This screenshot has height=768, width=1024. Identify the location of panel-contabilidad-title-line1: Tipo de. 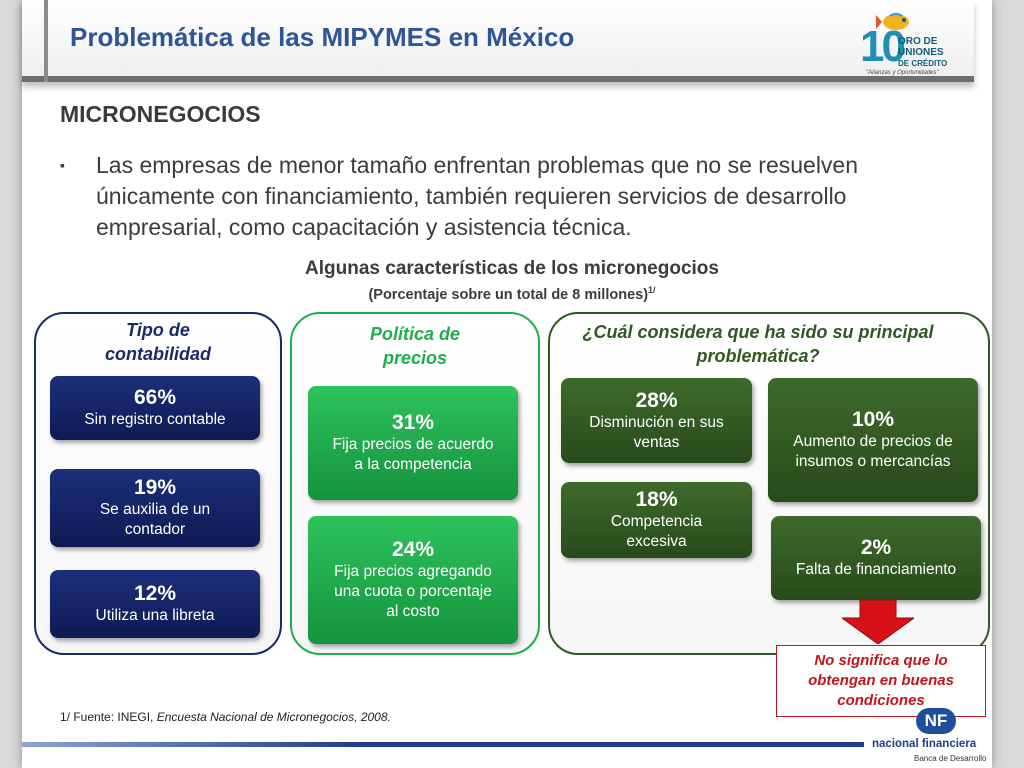
(158, 330).